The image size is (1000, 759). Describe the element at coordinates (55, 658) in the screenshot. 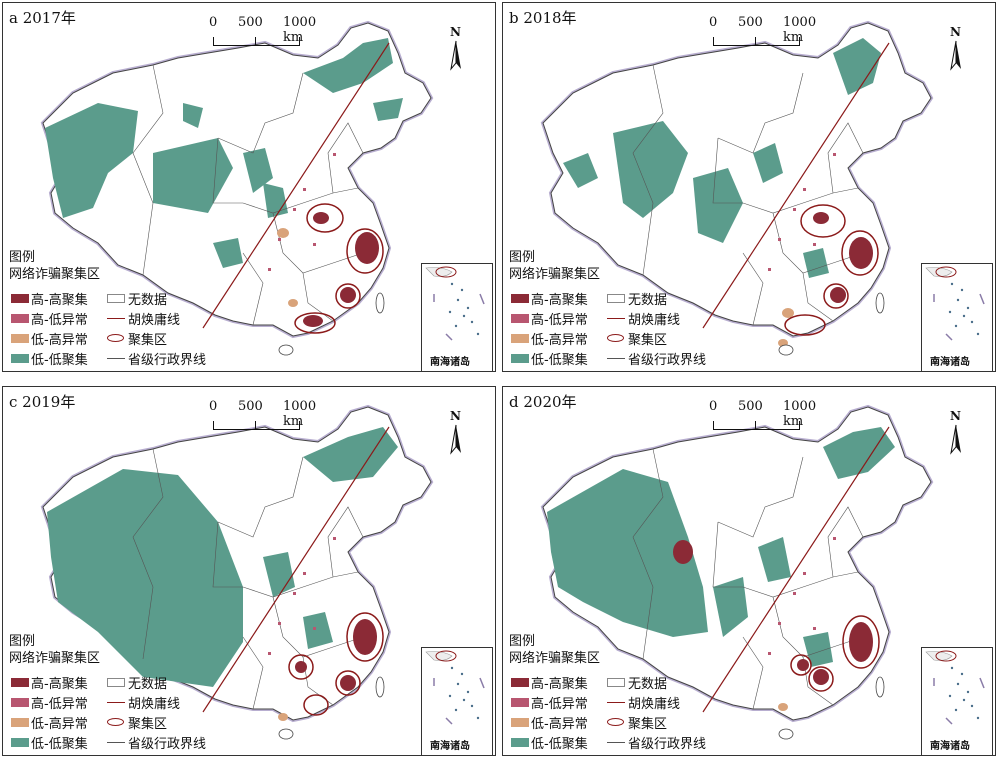

I see `legend-subtitle: 网络诈骗聚集区` at that location.